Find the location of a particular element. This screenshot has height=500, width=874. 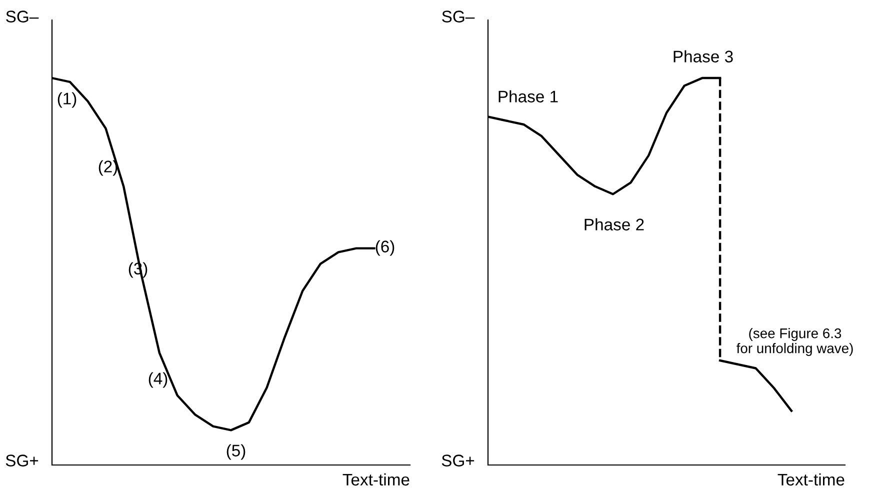

annotation: (6) is located at coordinates (385, 248).